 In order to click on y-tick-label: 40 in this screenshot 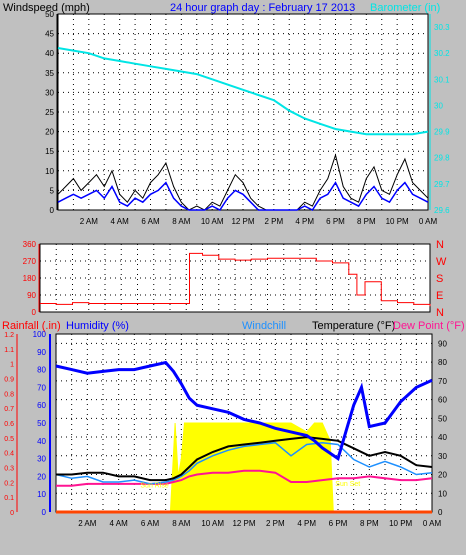, I will do `click(49, 53)`.